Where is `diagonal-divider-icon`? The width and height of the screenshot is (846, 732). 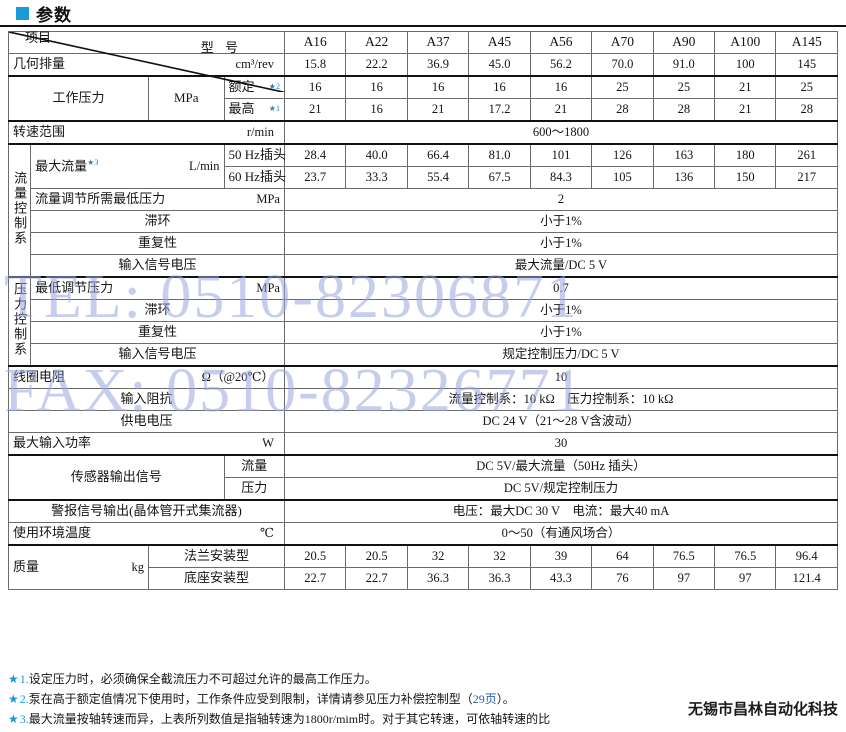
diagonal-divider-icon is located at coordinates (146, 62).